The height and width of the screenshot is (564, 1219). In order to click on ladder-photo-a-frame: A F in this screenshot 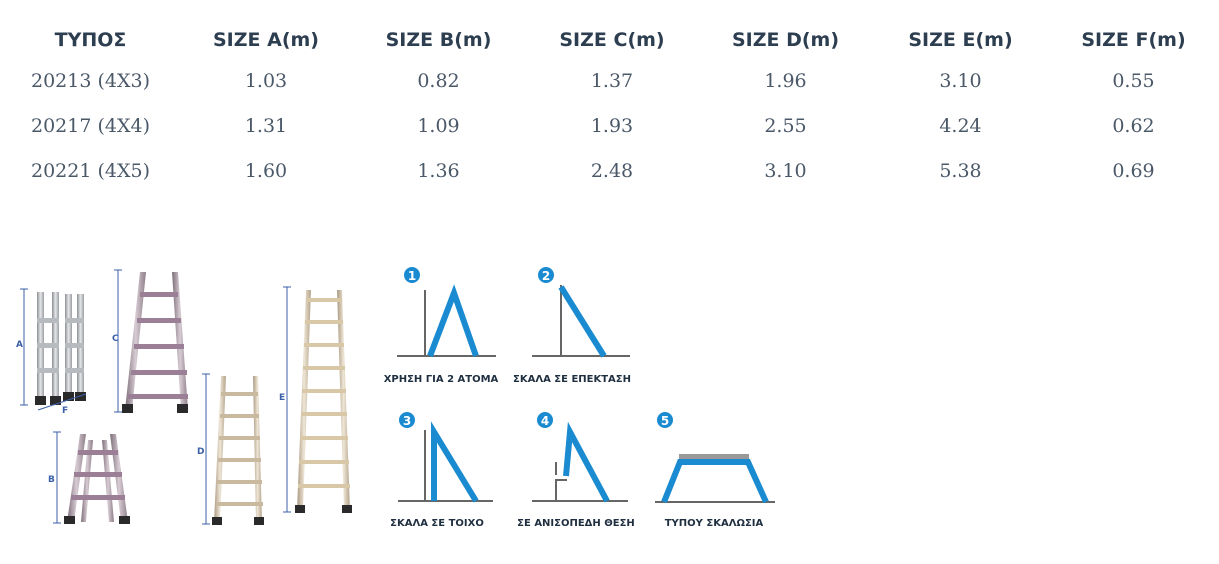, I will do `click(51, 352)`.